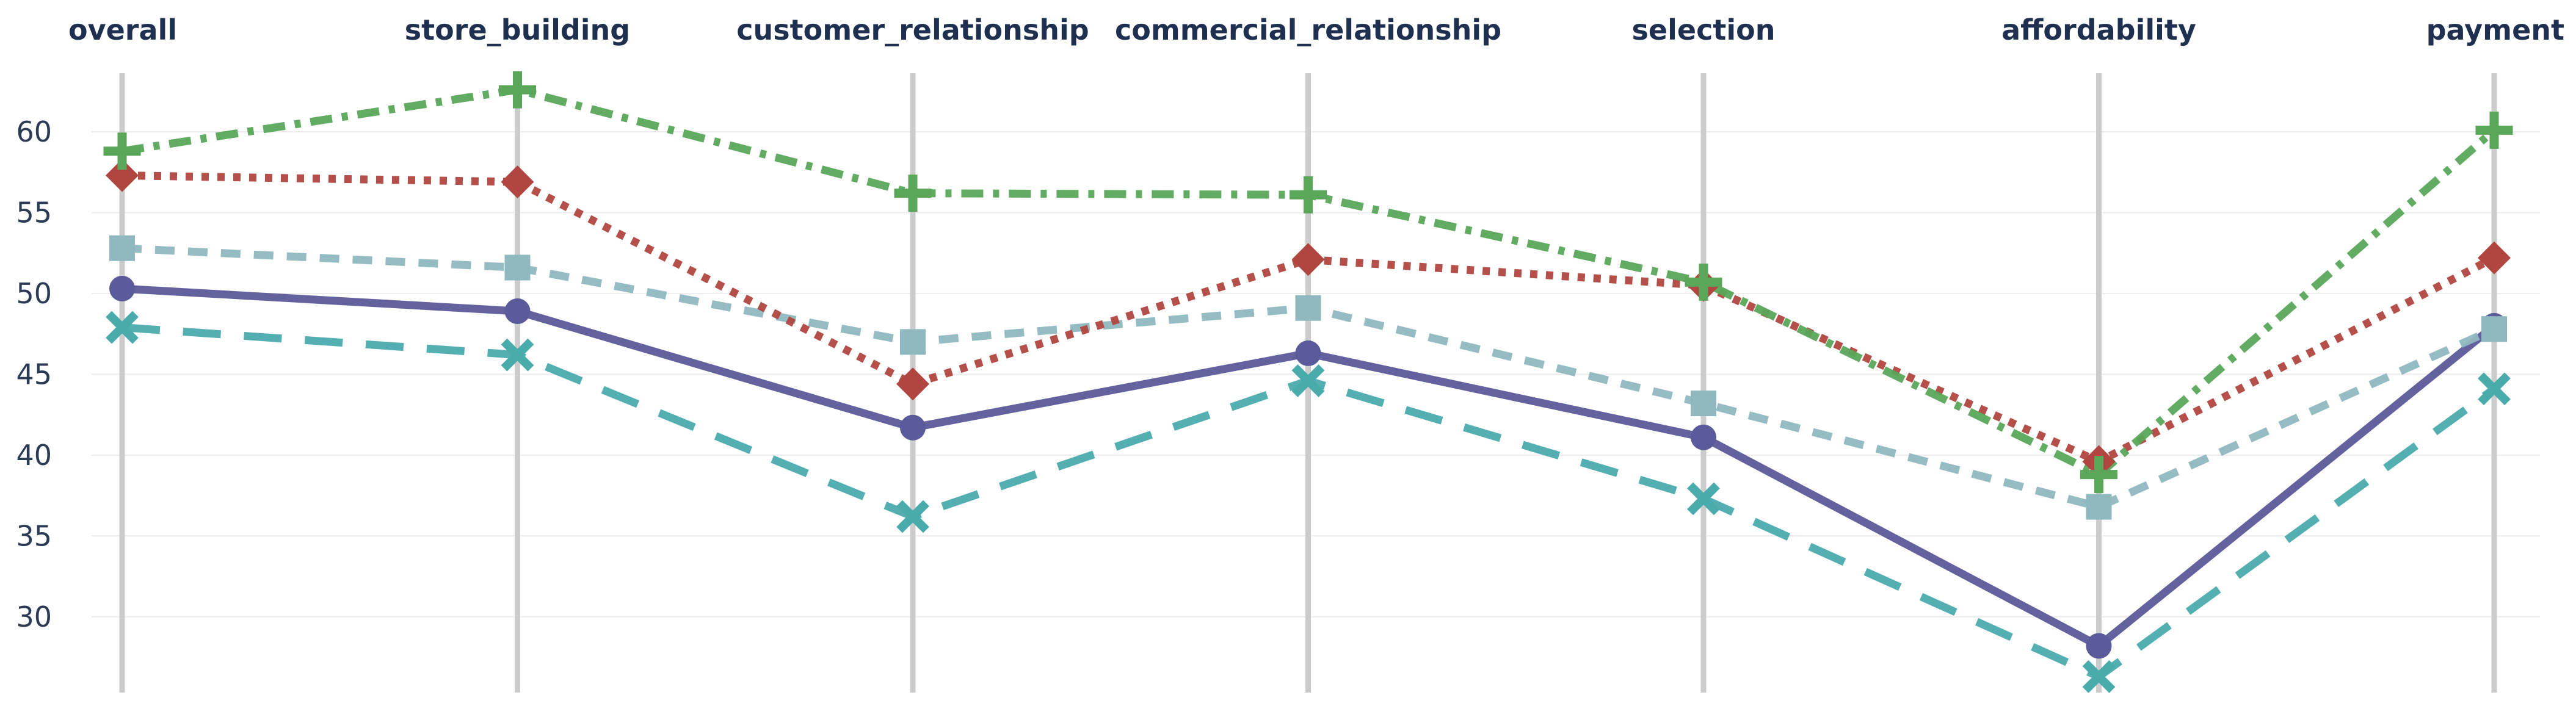 The image size is (2576, 706). Describe the element at coordinates (34, 535) in the screenshot. I see `y-tick-label: 35` at that location.